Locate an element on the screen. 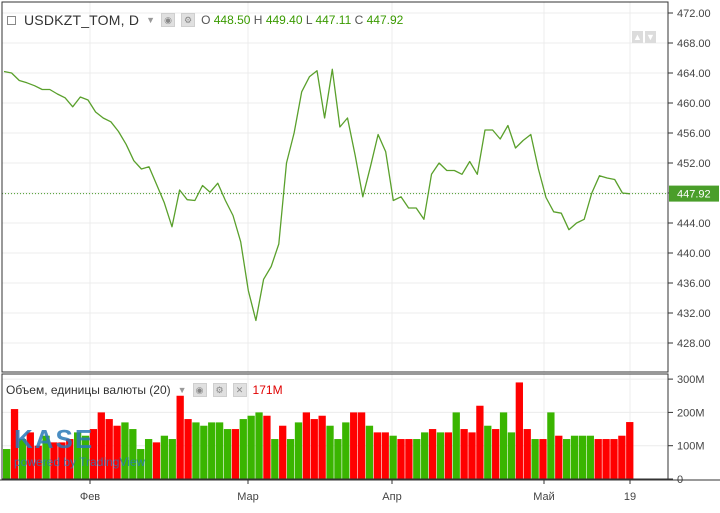 The width and height of the screenshot is (720, 513). high-value: 449.40 is located at coordinates (284, 20).